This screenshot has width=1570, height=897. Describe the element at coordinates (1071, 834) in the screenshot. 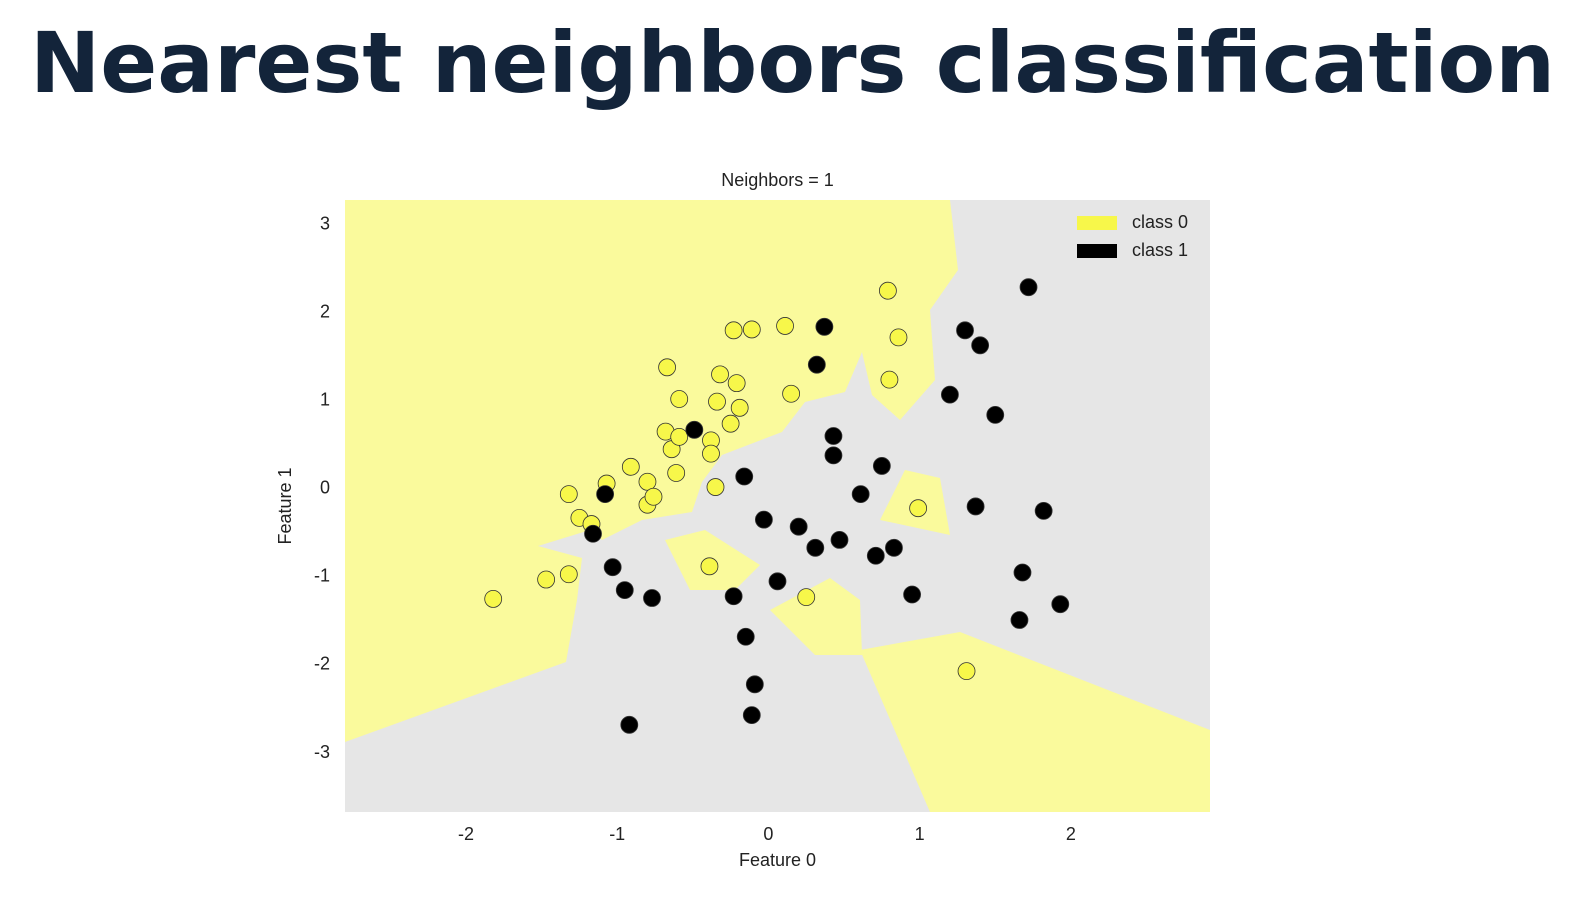

I see `x-tick-label: 2` at that location.